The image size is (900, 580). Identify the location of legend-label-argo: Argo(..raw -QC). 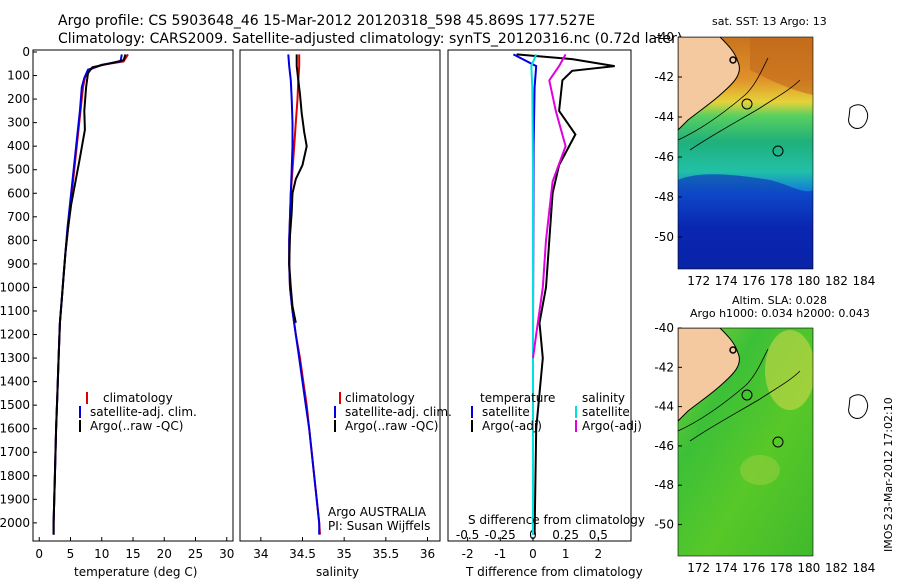
(136, 426).